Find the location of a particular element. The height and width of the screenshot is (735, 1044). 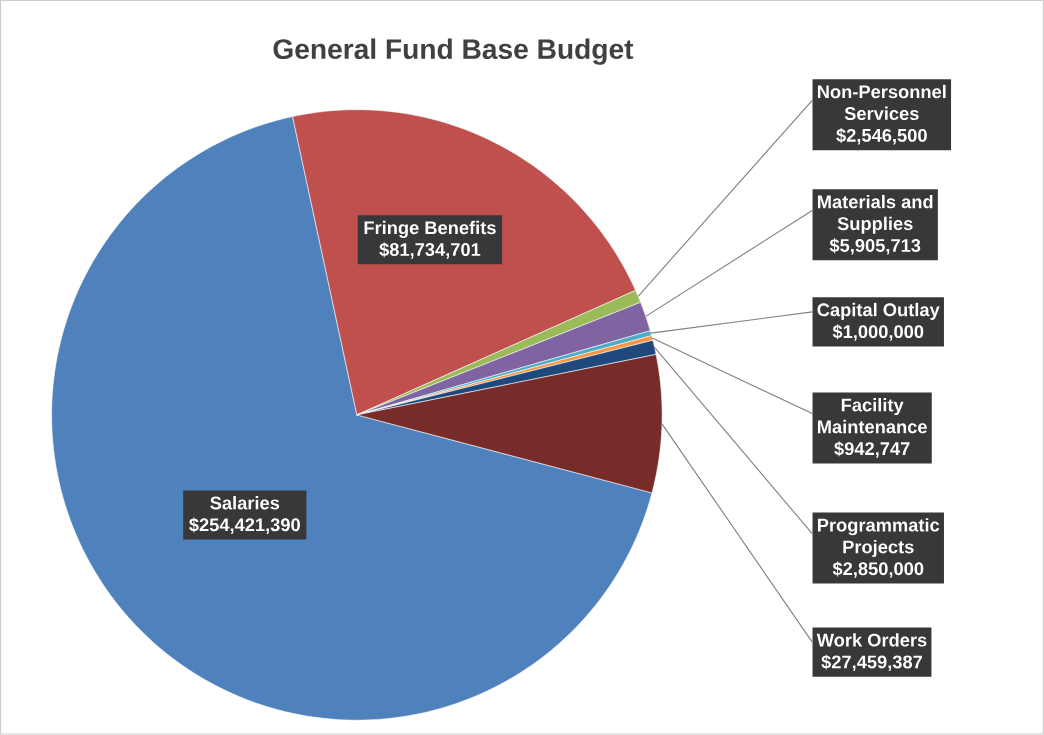

slice-label: Fringe Benefits is located at coordinates (430, 229).